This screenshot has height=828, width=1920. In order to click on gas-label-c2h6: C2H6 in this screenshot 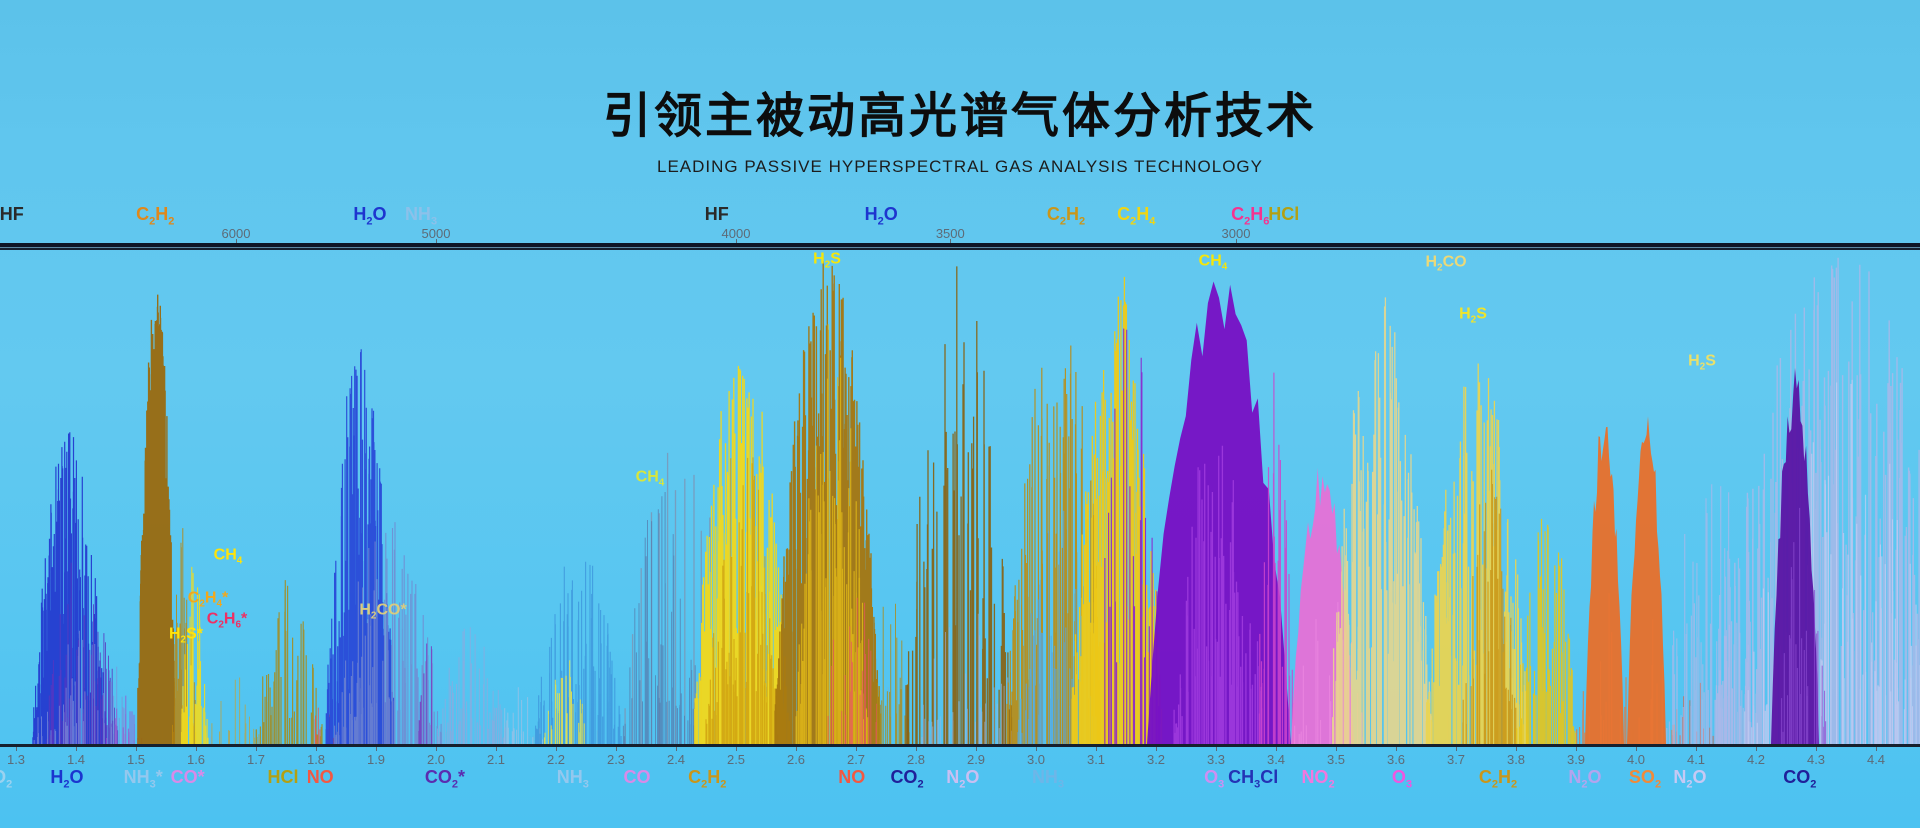, I will do `click(1250, 216)`.